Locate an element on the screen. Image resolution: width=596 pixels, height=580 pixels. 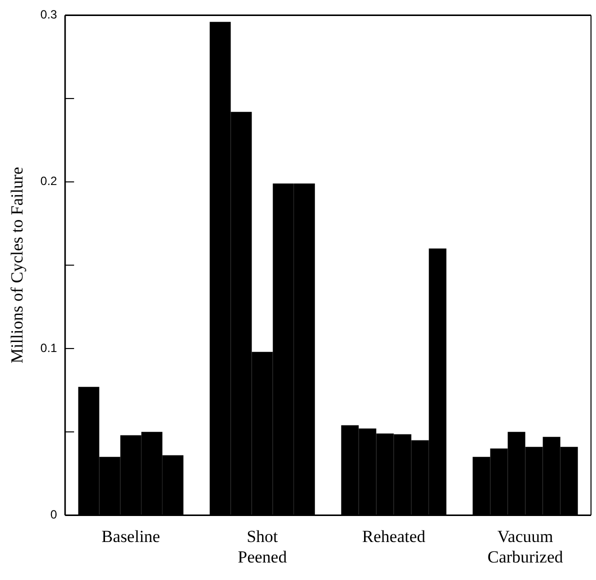
x-tick-label: Reheated is located at coordinates (394, 536).